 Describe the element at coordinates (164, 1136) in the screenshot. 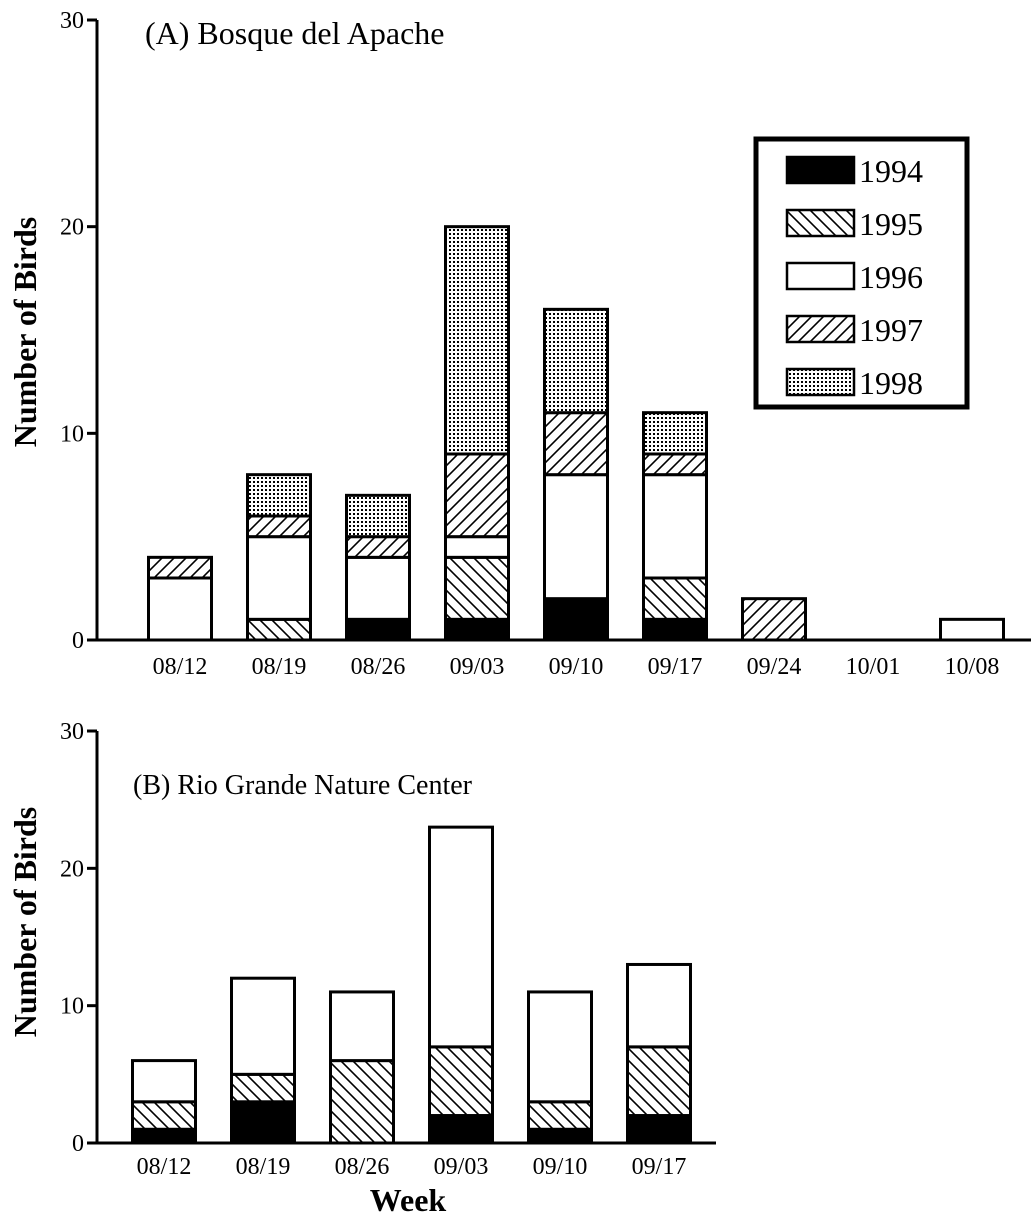

I see `bar-segment-08-12-1994` at that location.